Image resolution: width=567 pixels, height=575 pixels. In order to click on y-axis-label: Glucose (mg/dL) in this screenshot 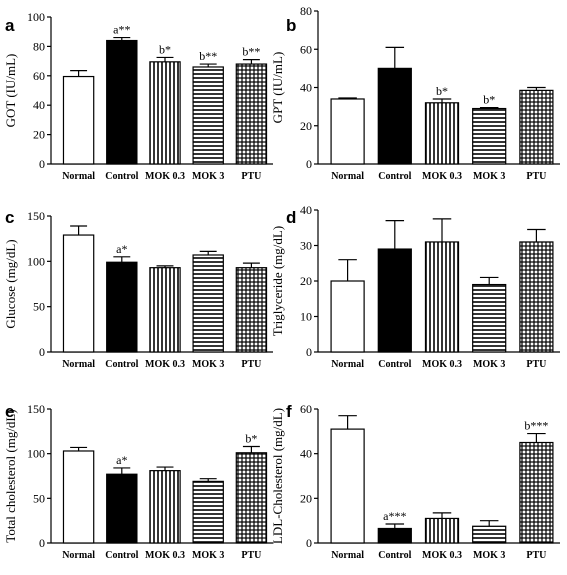, I will do `click(10, 283)`.